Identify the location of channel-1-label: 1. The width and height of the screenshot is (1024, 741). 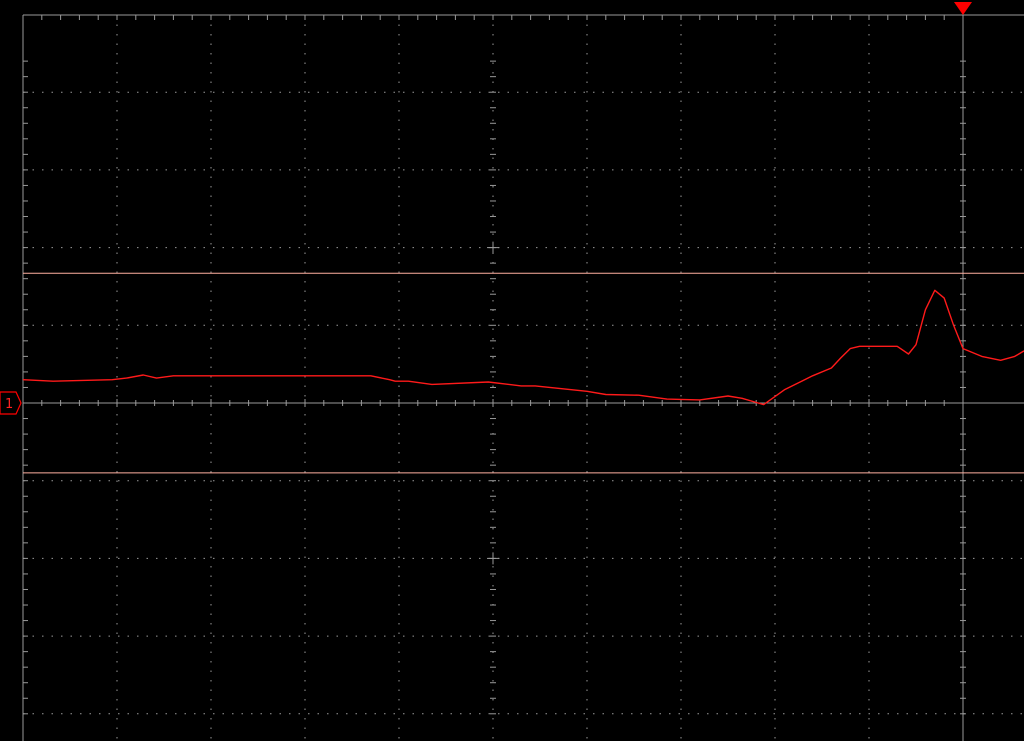
(9, 404).